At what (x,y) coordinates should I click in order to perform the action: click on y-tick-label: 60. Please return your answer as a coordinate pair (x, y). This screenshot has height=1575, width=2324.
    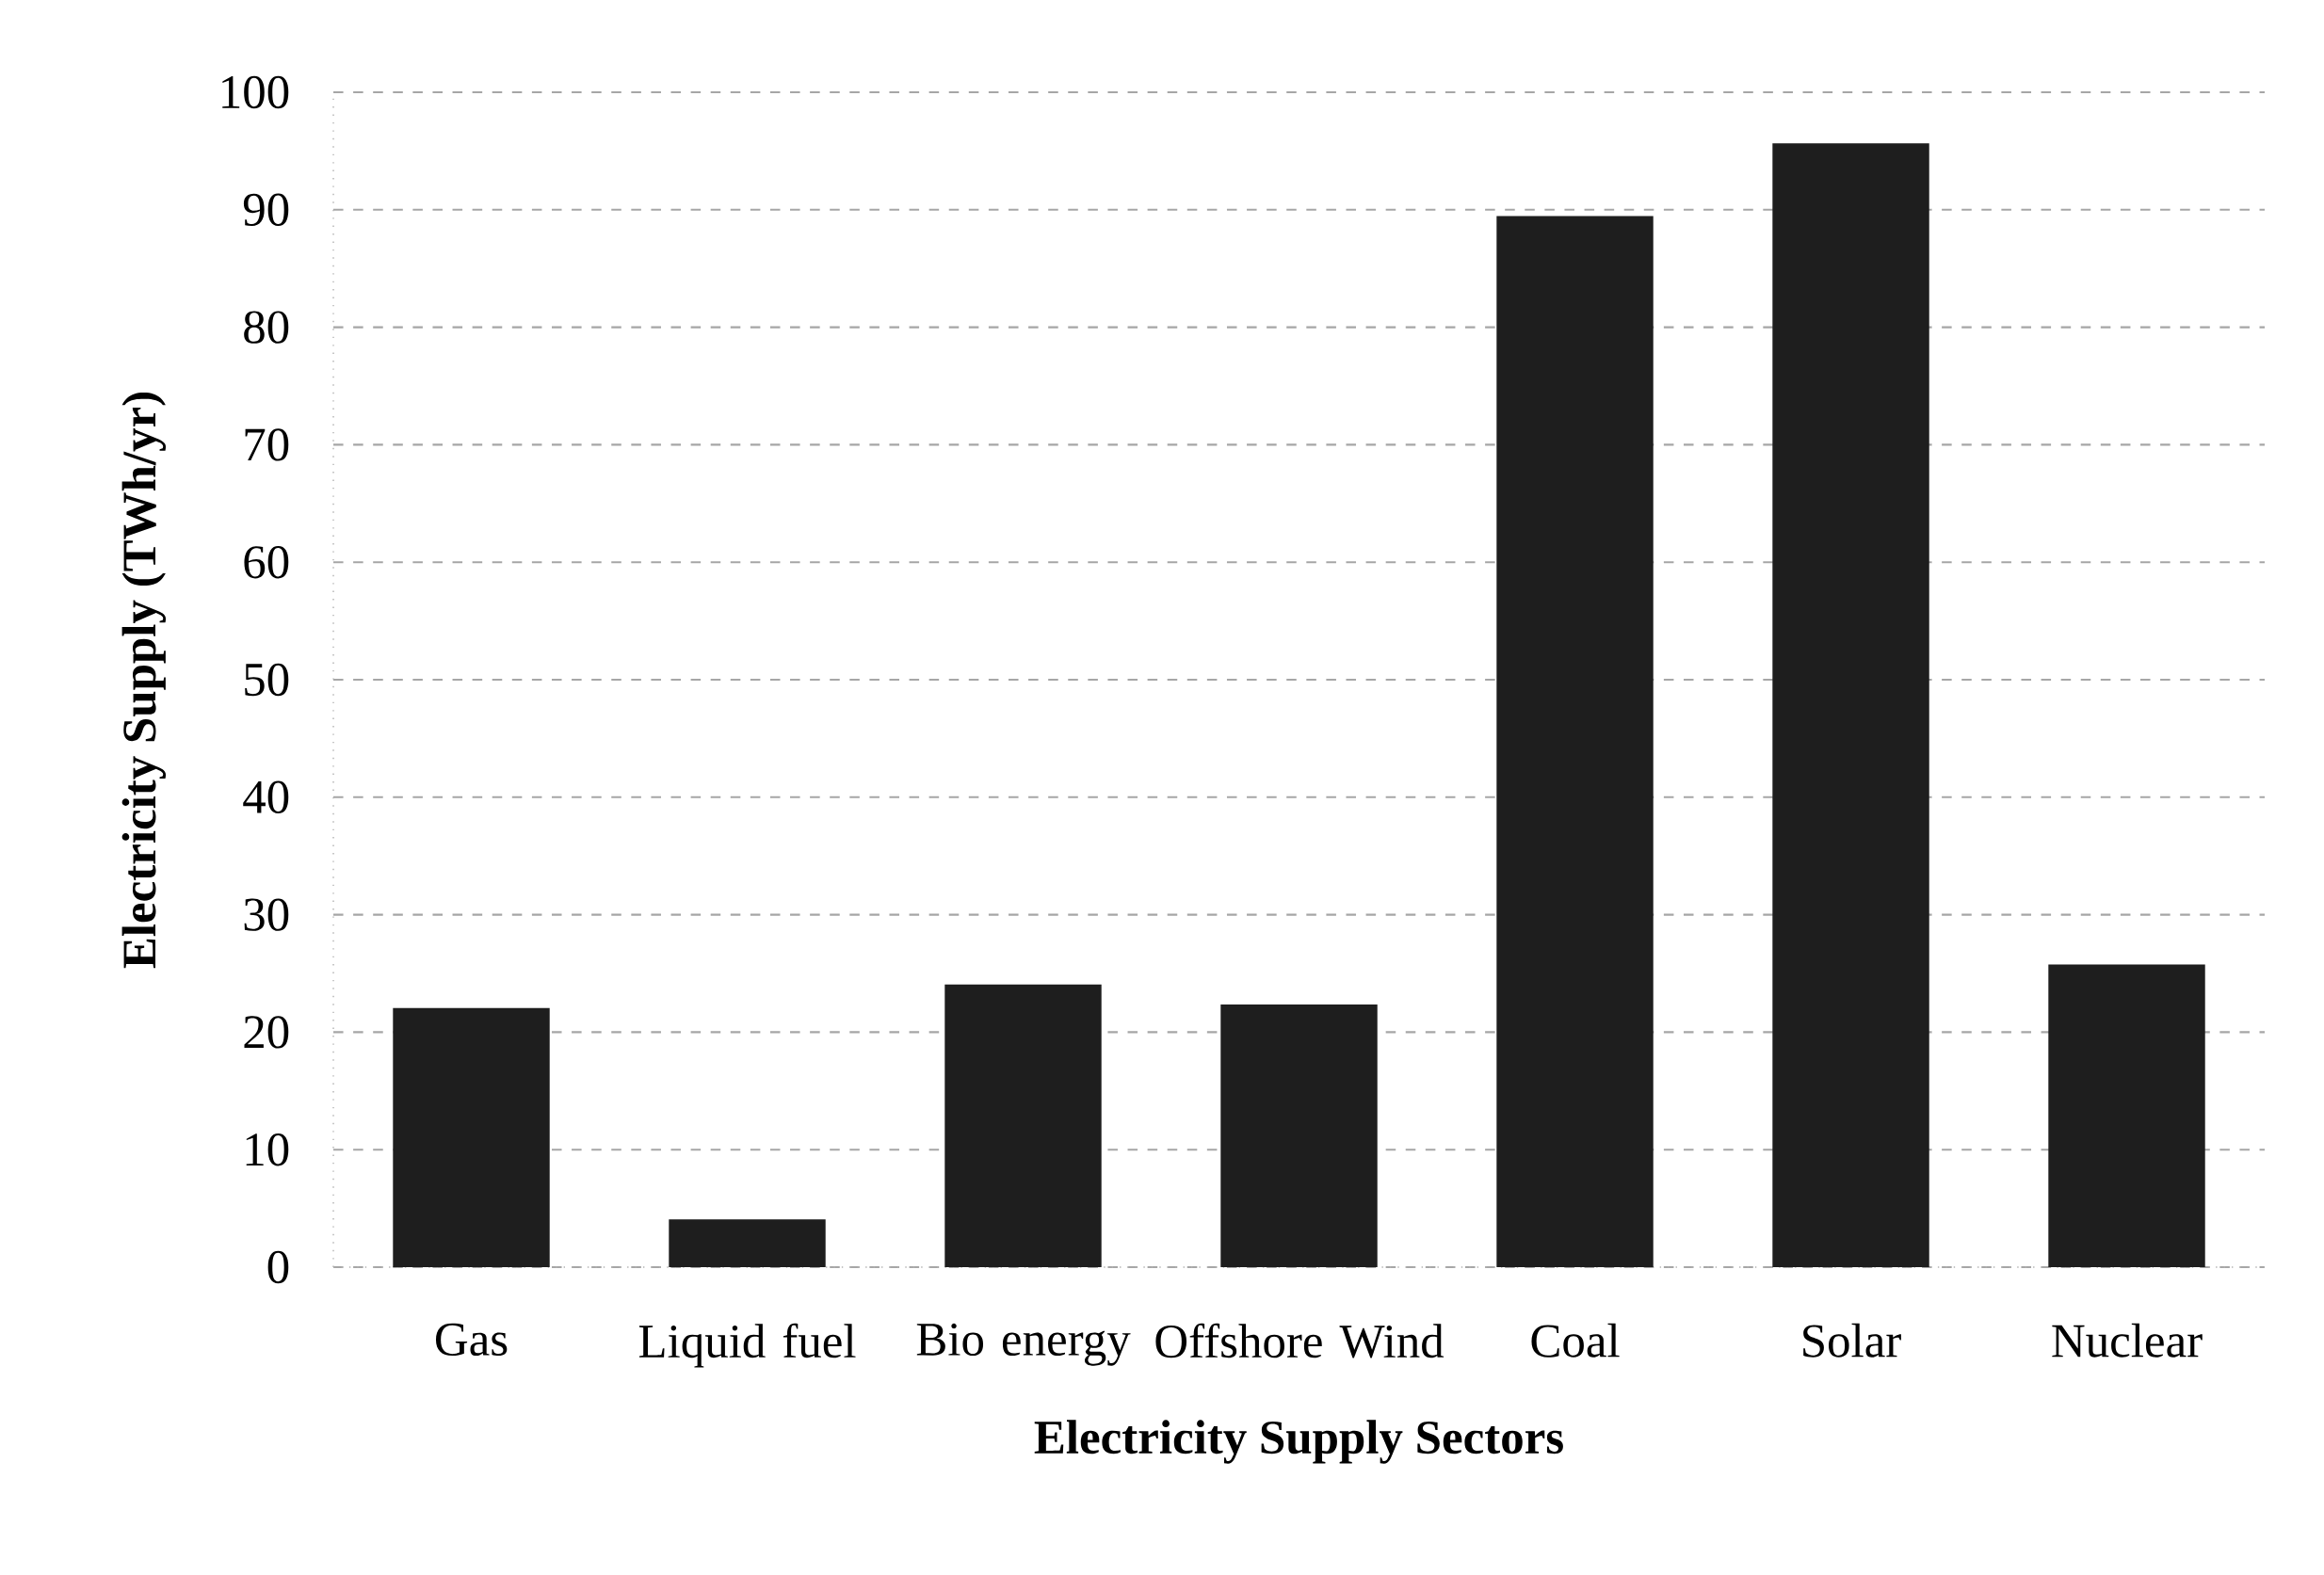
    Looking at the image, I should click on (266, 562).